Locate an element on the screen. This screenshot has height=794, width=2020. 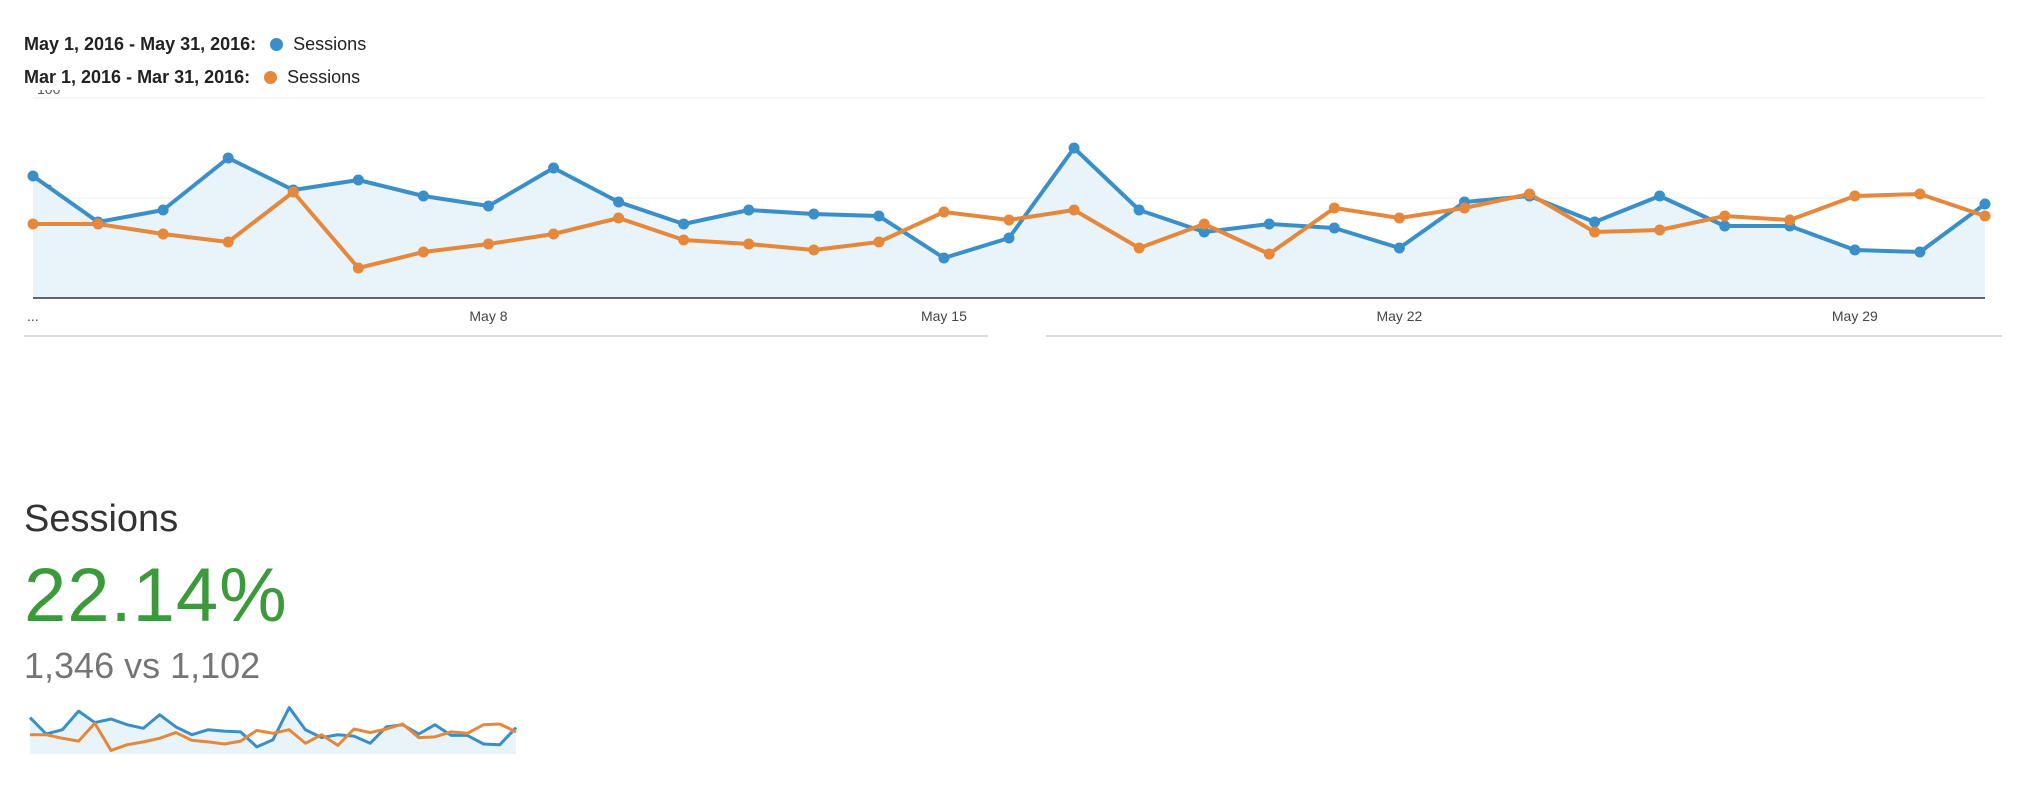
legend-series-previous: Sessions is located at coordinates (324, 77).